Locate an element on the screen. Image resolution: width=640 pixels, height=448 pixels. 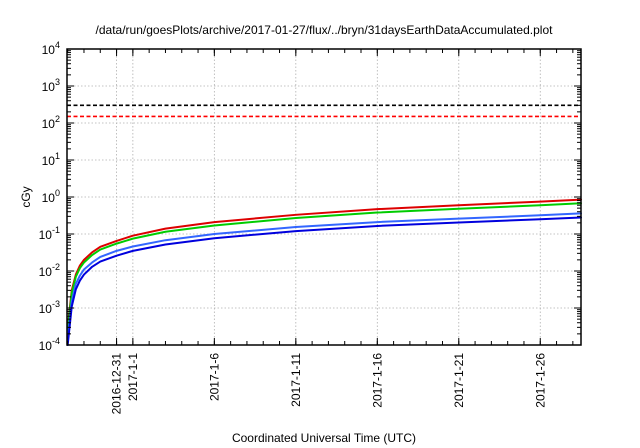
y-tick-exponent: -4 is located at coordinates (56, 341).